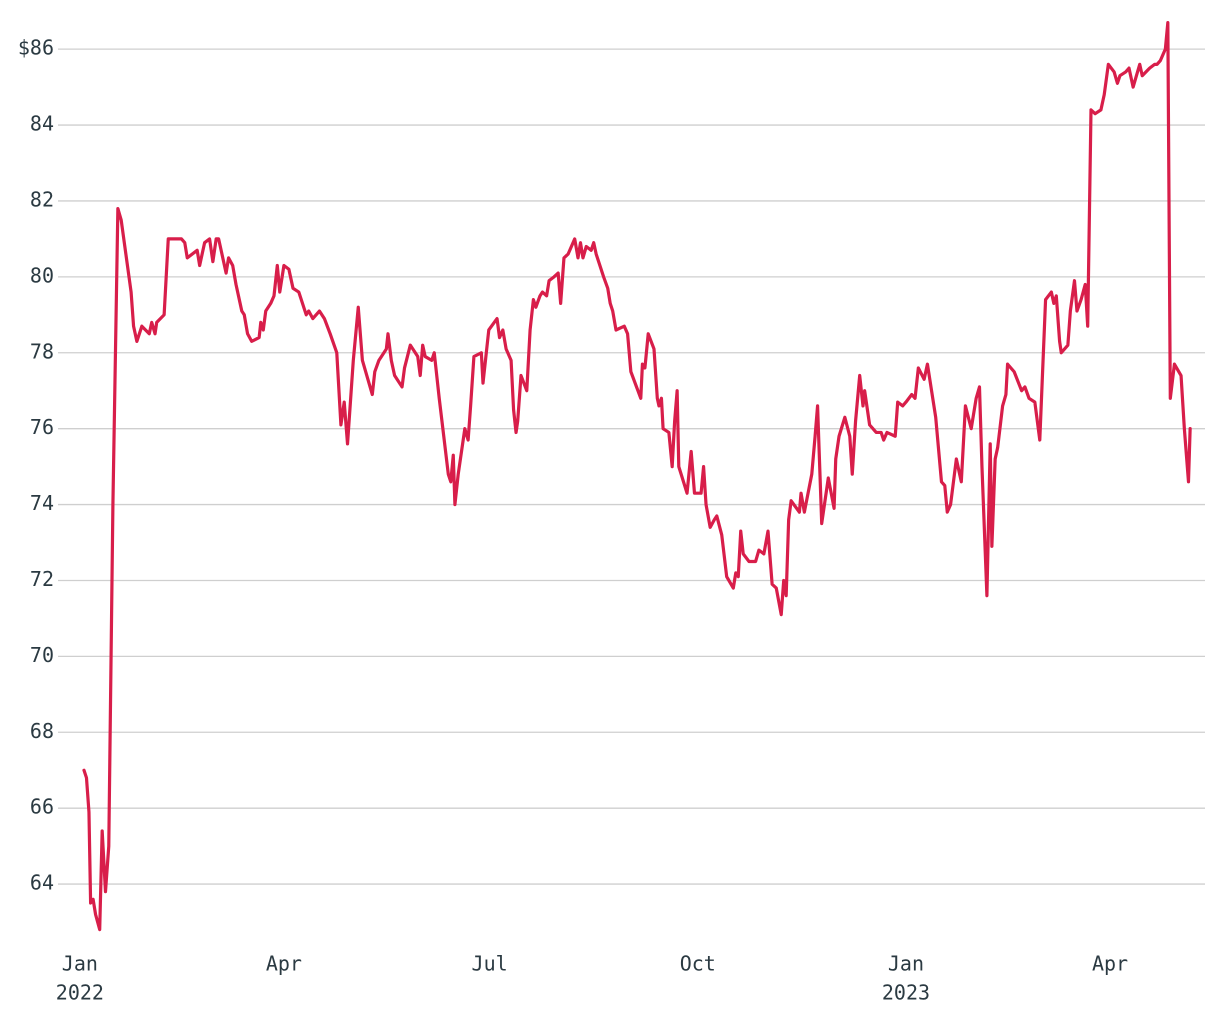  What do you see at coordinates (42, 199) in the screenshot?
I see `y-tick-label: 82` at bounding box center [42, 199].